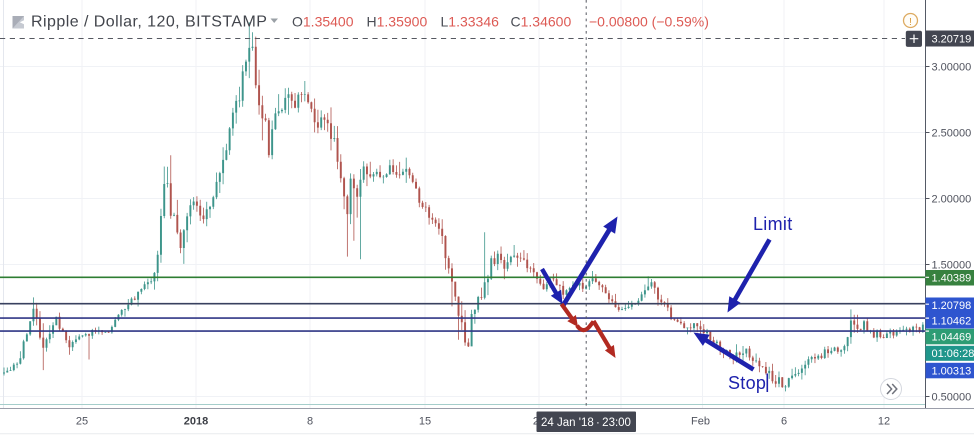 Image resolution: width=974 pixels, height=439 pixels. I want to click on svg-text: 15, so click(425, 422).